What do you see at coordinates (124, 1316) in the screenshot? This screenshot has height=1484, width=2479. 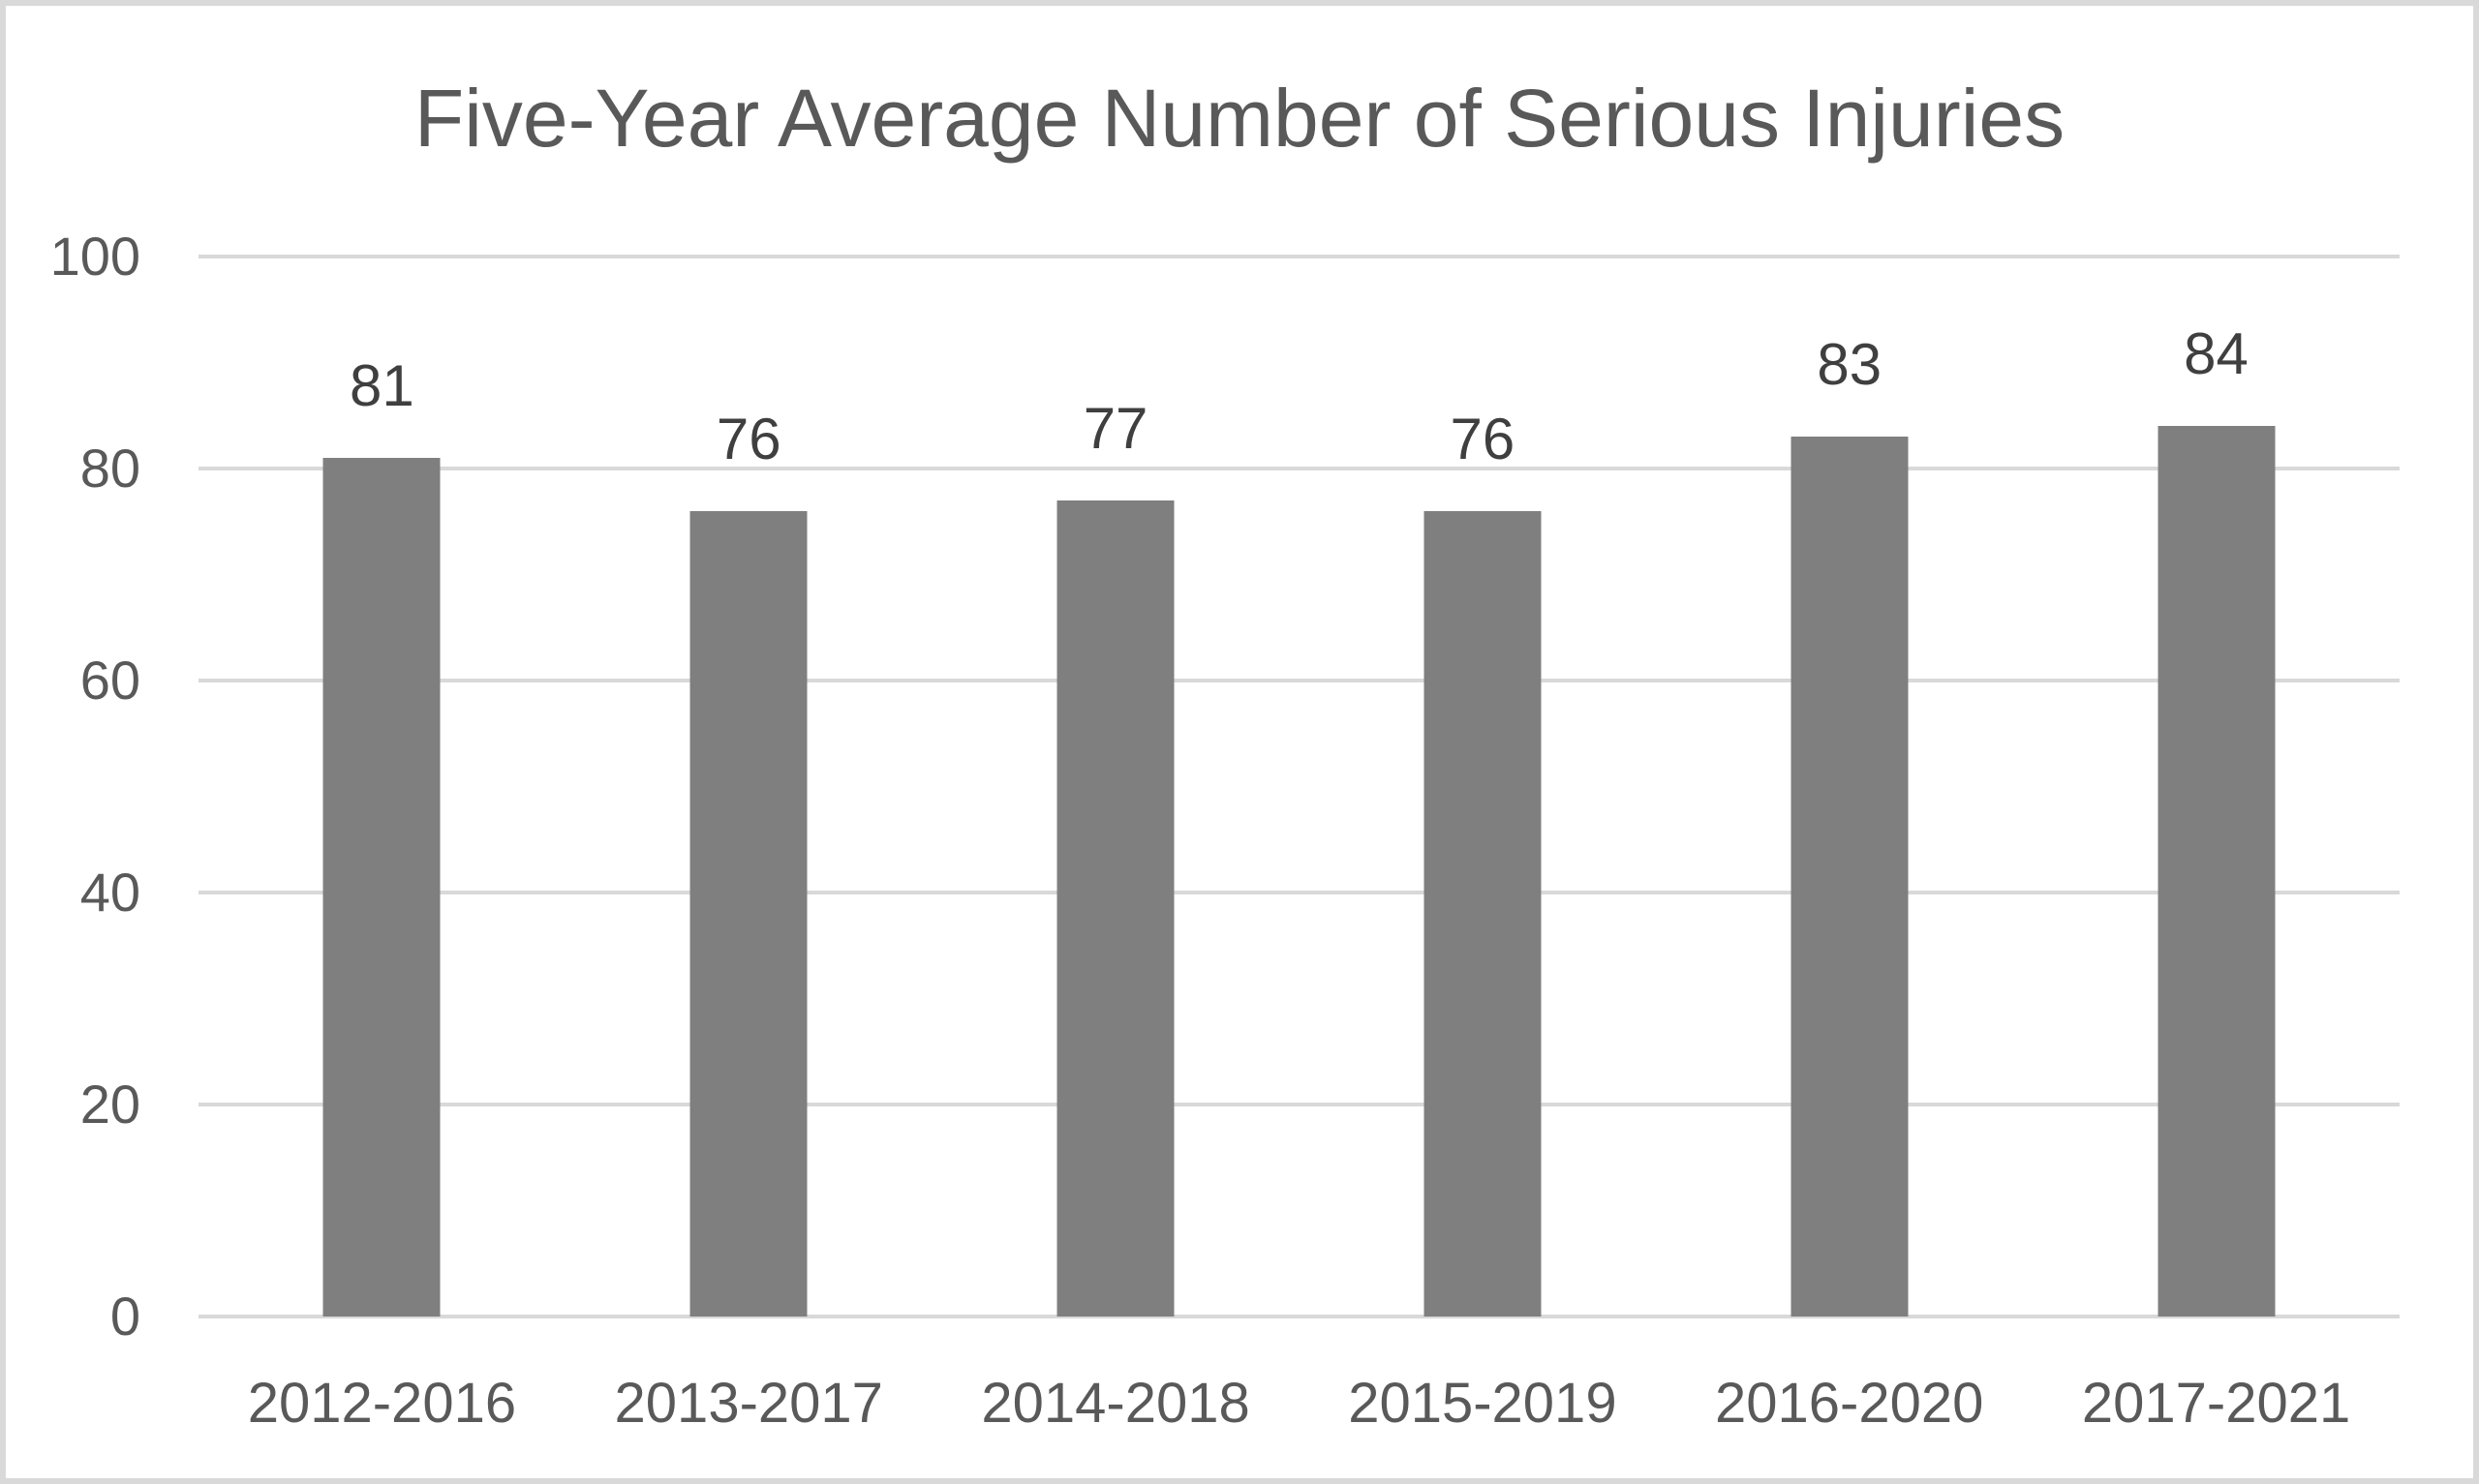 I see `y-tick-label: 0` at bounding box center [124, 1316].